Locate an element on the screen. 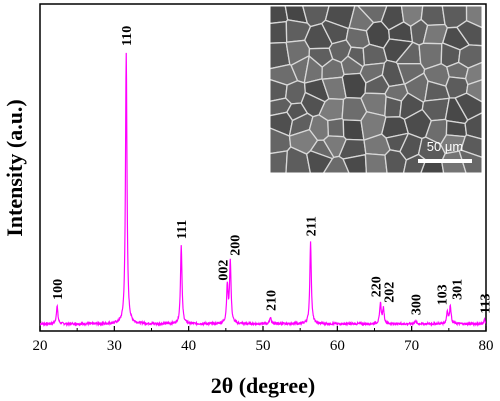 The image size is (500, 401). x-tick-label: 40 is located at coordinates (188, 346).